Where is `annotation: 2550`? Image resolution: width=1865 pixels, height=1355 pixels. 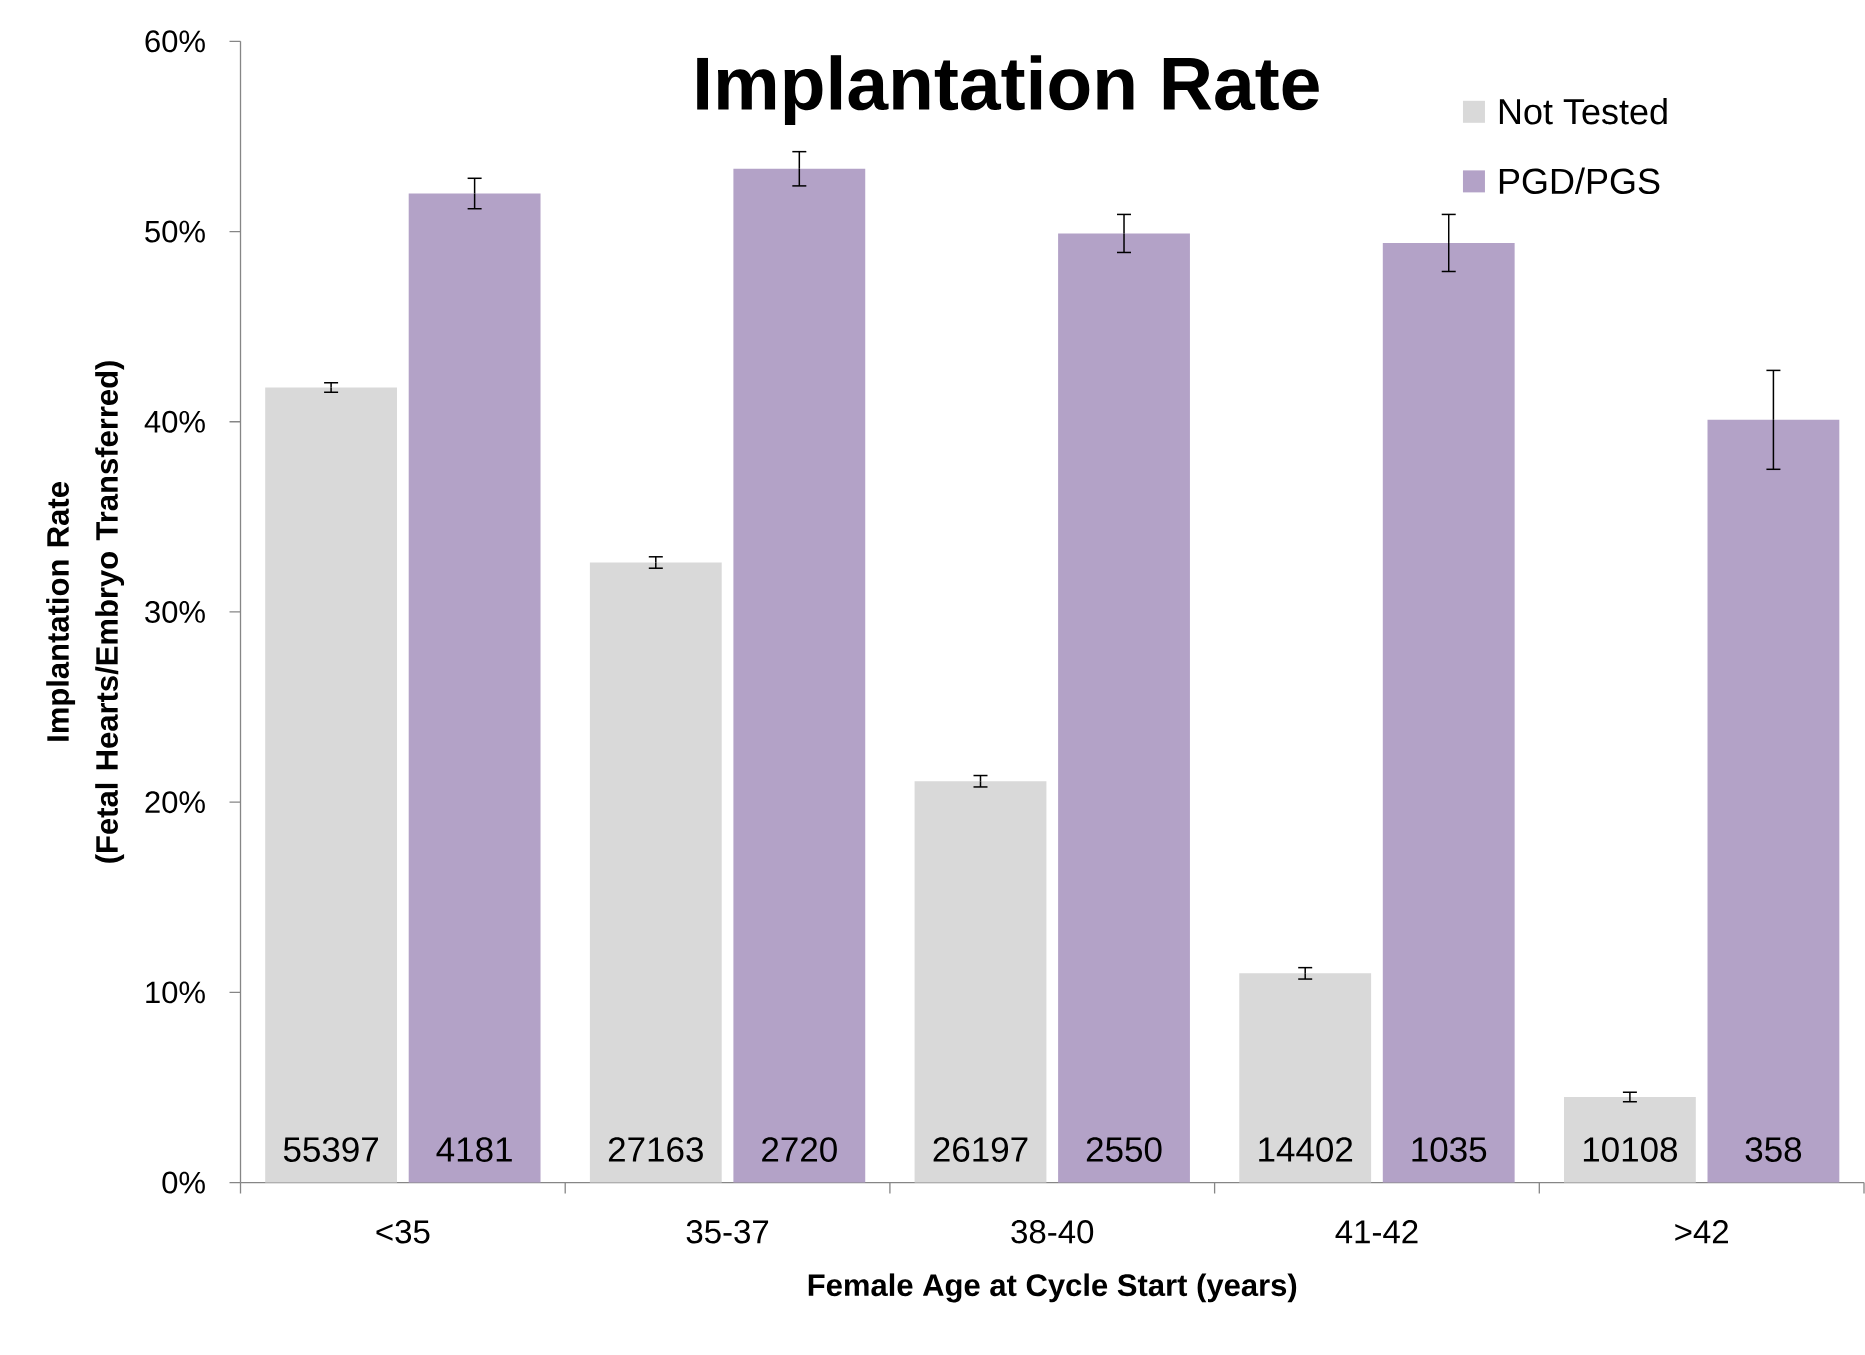 annotation: 2550 is located at coordinates (1124, 1149).